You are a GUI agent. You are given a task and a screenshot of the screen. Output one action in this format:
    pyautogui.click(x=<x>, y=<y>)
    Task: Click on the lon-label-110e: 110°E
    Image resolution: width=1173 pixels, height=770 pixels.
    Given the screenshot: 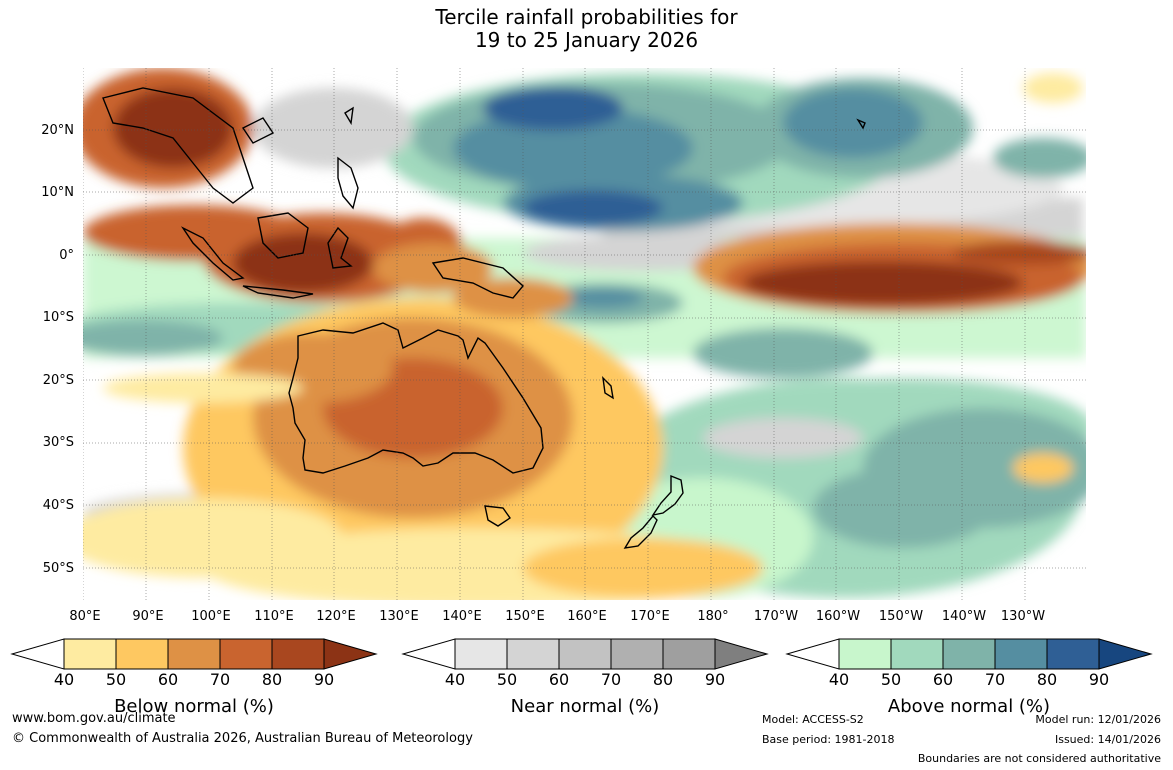 What is the action you would take?
    pyautogui.click(x=274, y=616)
    